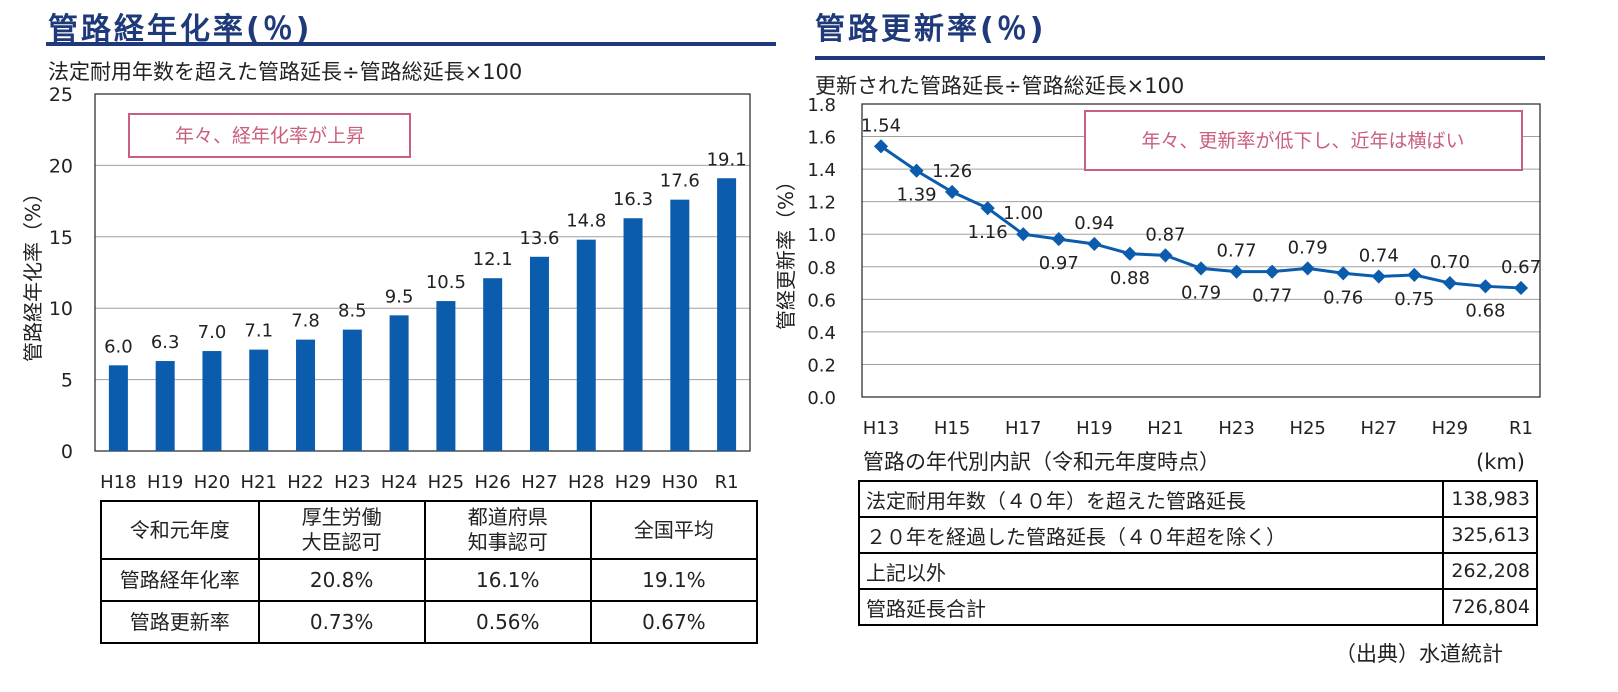  What do you see at coordinates (674, 580) in the screenshot?
I see `summary-cell: 19.1%` at bounding box center [674, 580].